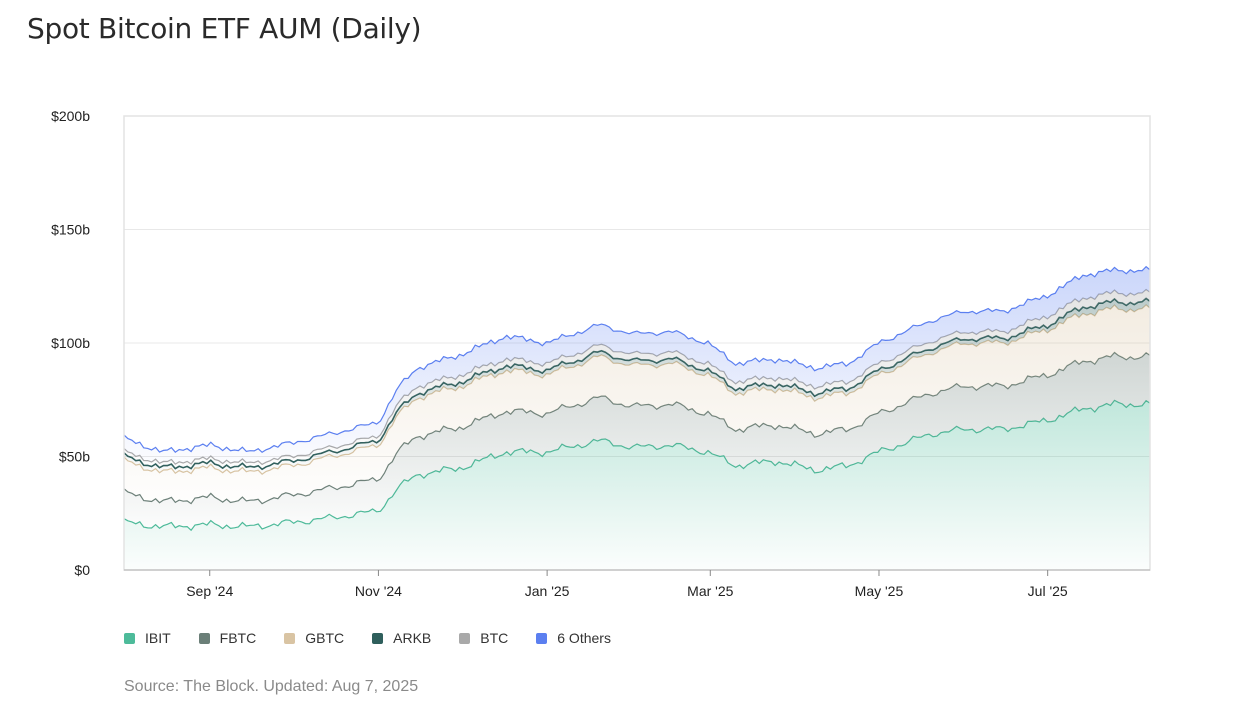 This screenshot has height=724, width=1234. What do you see at coordinates (224, 28) in the screenshot?
I see `chart-title: Spot Bitcoin ETF AUM (Daily)` at bounding box center [224, 28].